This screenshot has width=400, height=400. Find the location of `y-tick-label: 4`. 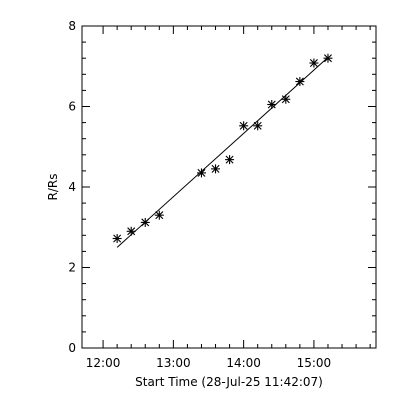

y-tick-label: 4 is located at coordinates (72, 187).